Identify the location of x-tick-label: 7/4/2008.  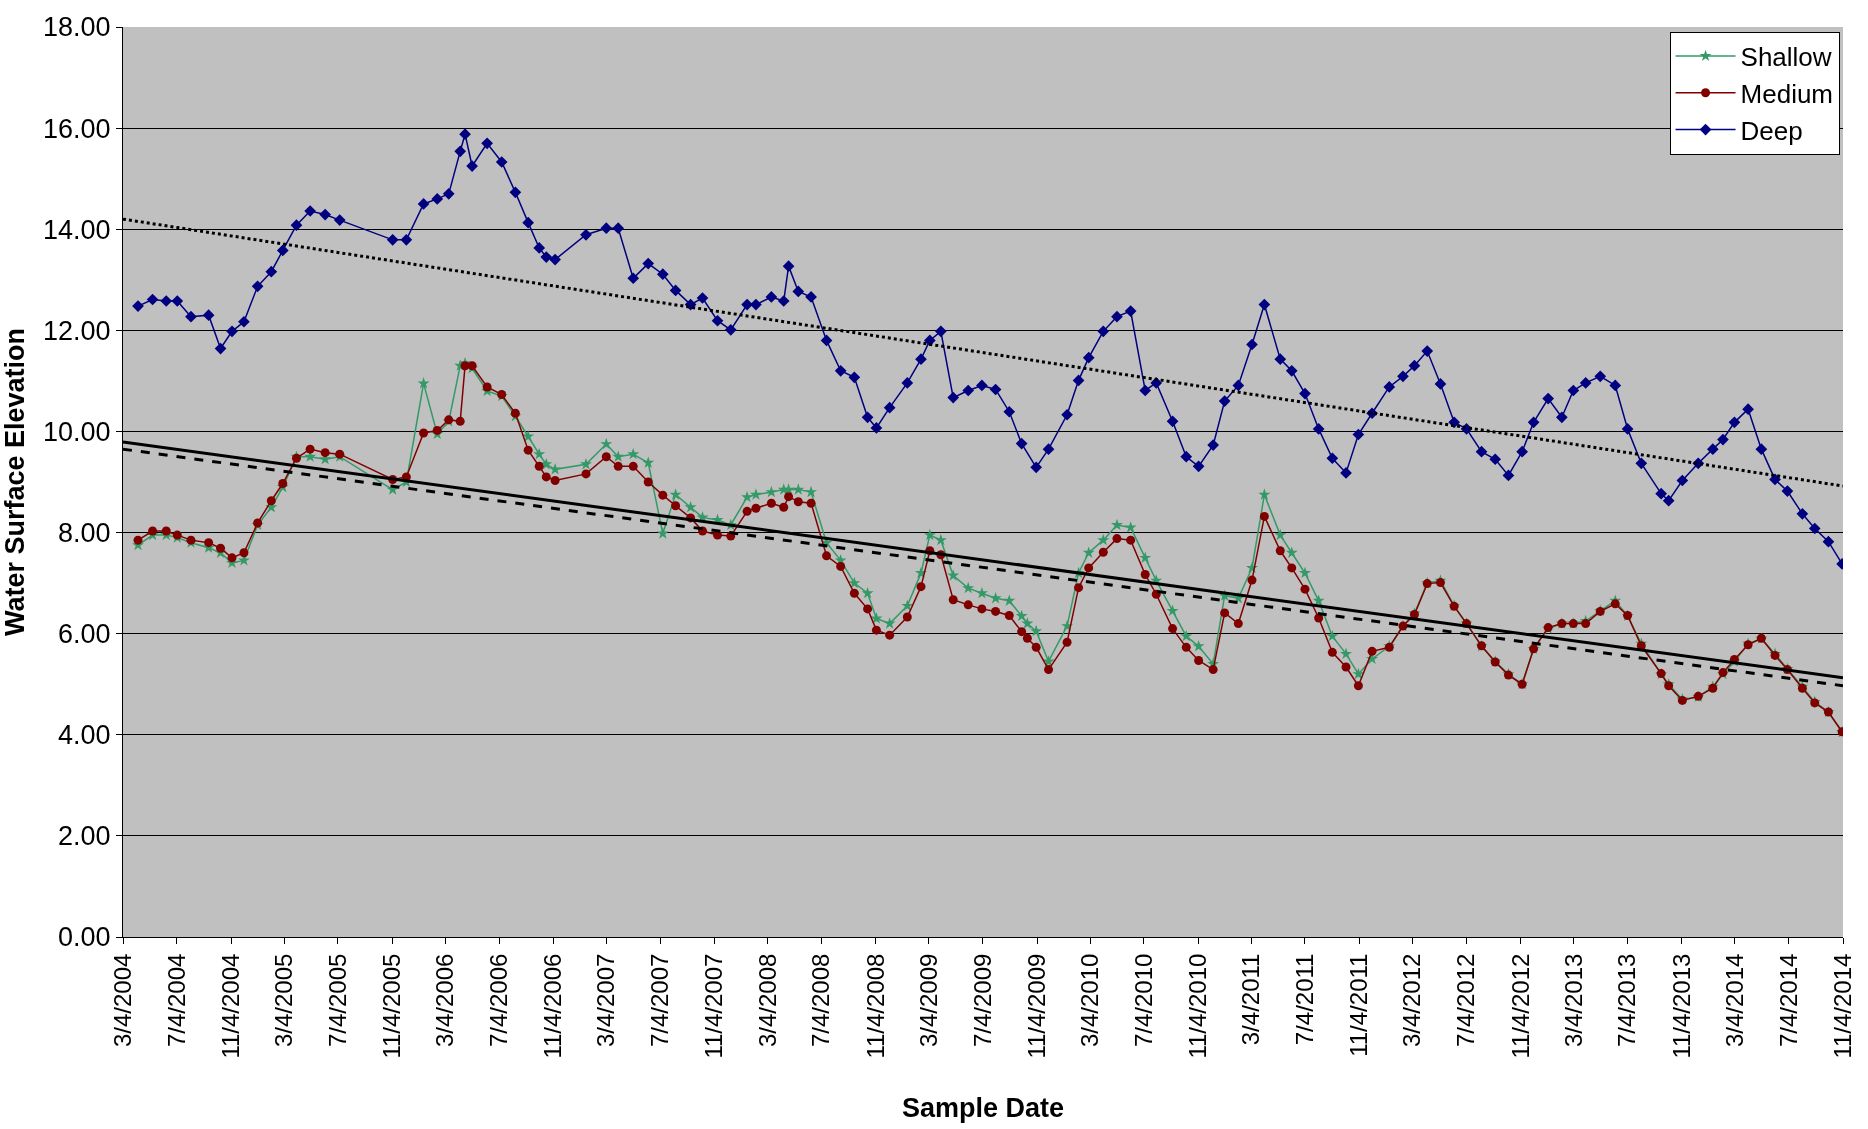
(821, 1000).